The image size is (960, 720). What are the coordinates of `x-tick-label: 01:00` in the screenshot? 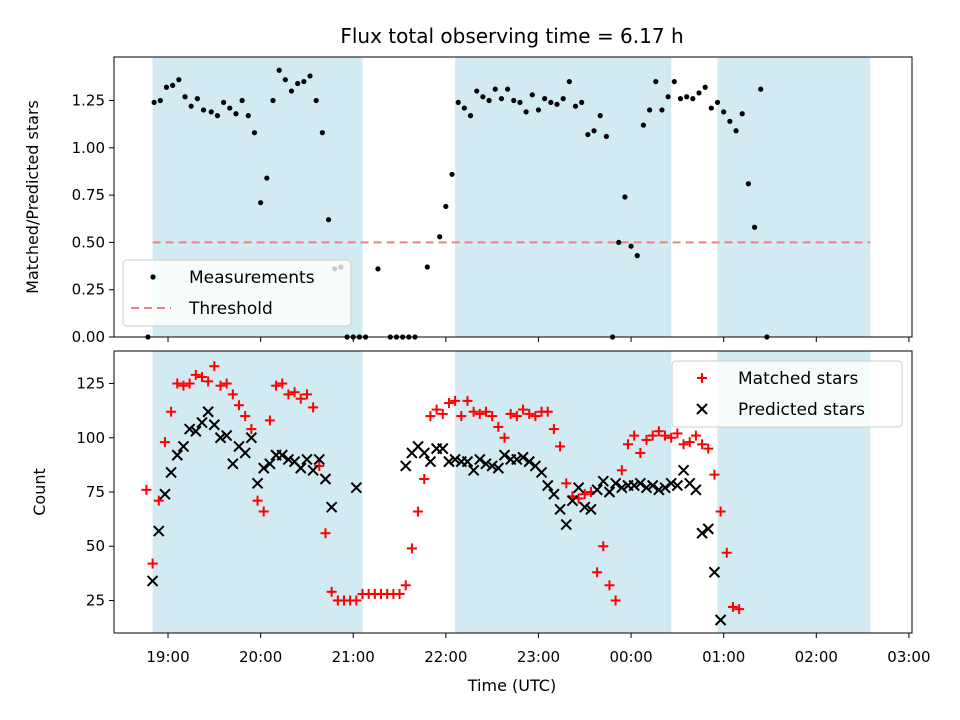 It's located at (723, 657).